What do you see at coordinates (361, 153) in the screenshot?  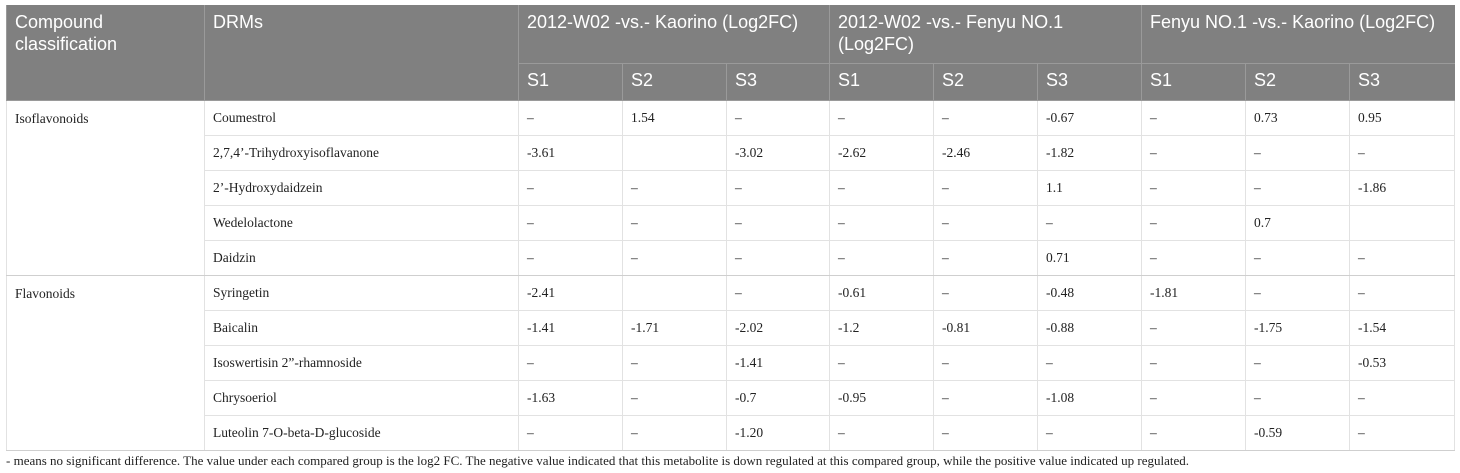 I see `drm-cell: 2,7,4’-Trihydroxyisoflavanone` at bounding box center [361, 153].